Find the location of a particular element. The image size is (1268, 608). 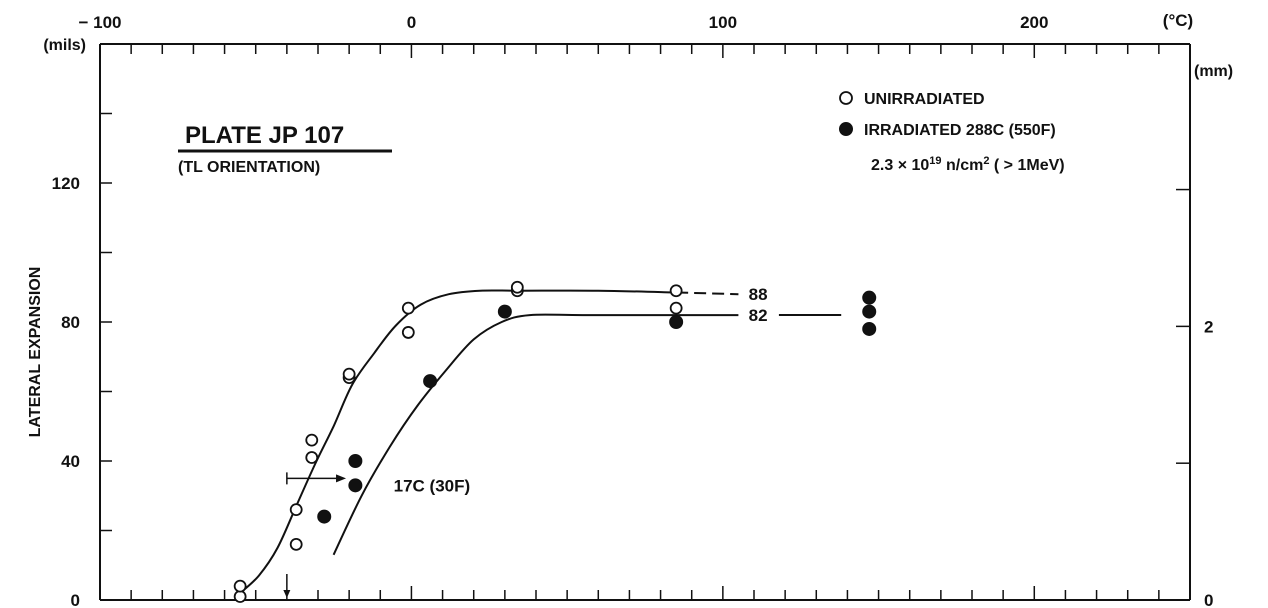

y-tick-label-right: 0 is located at coordinates (1208, 599).